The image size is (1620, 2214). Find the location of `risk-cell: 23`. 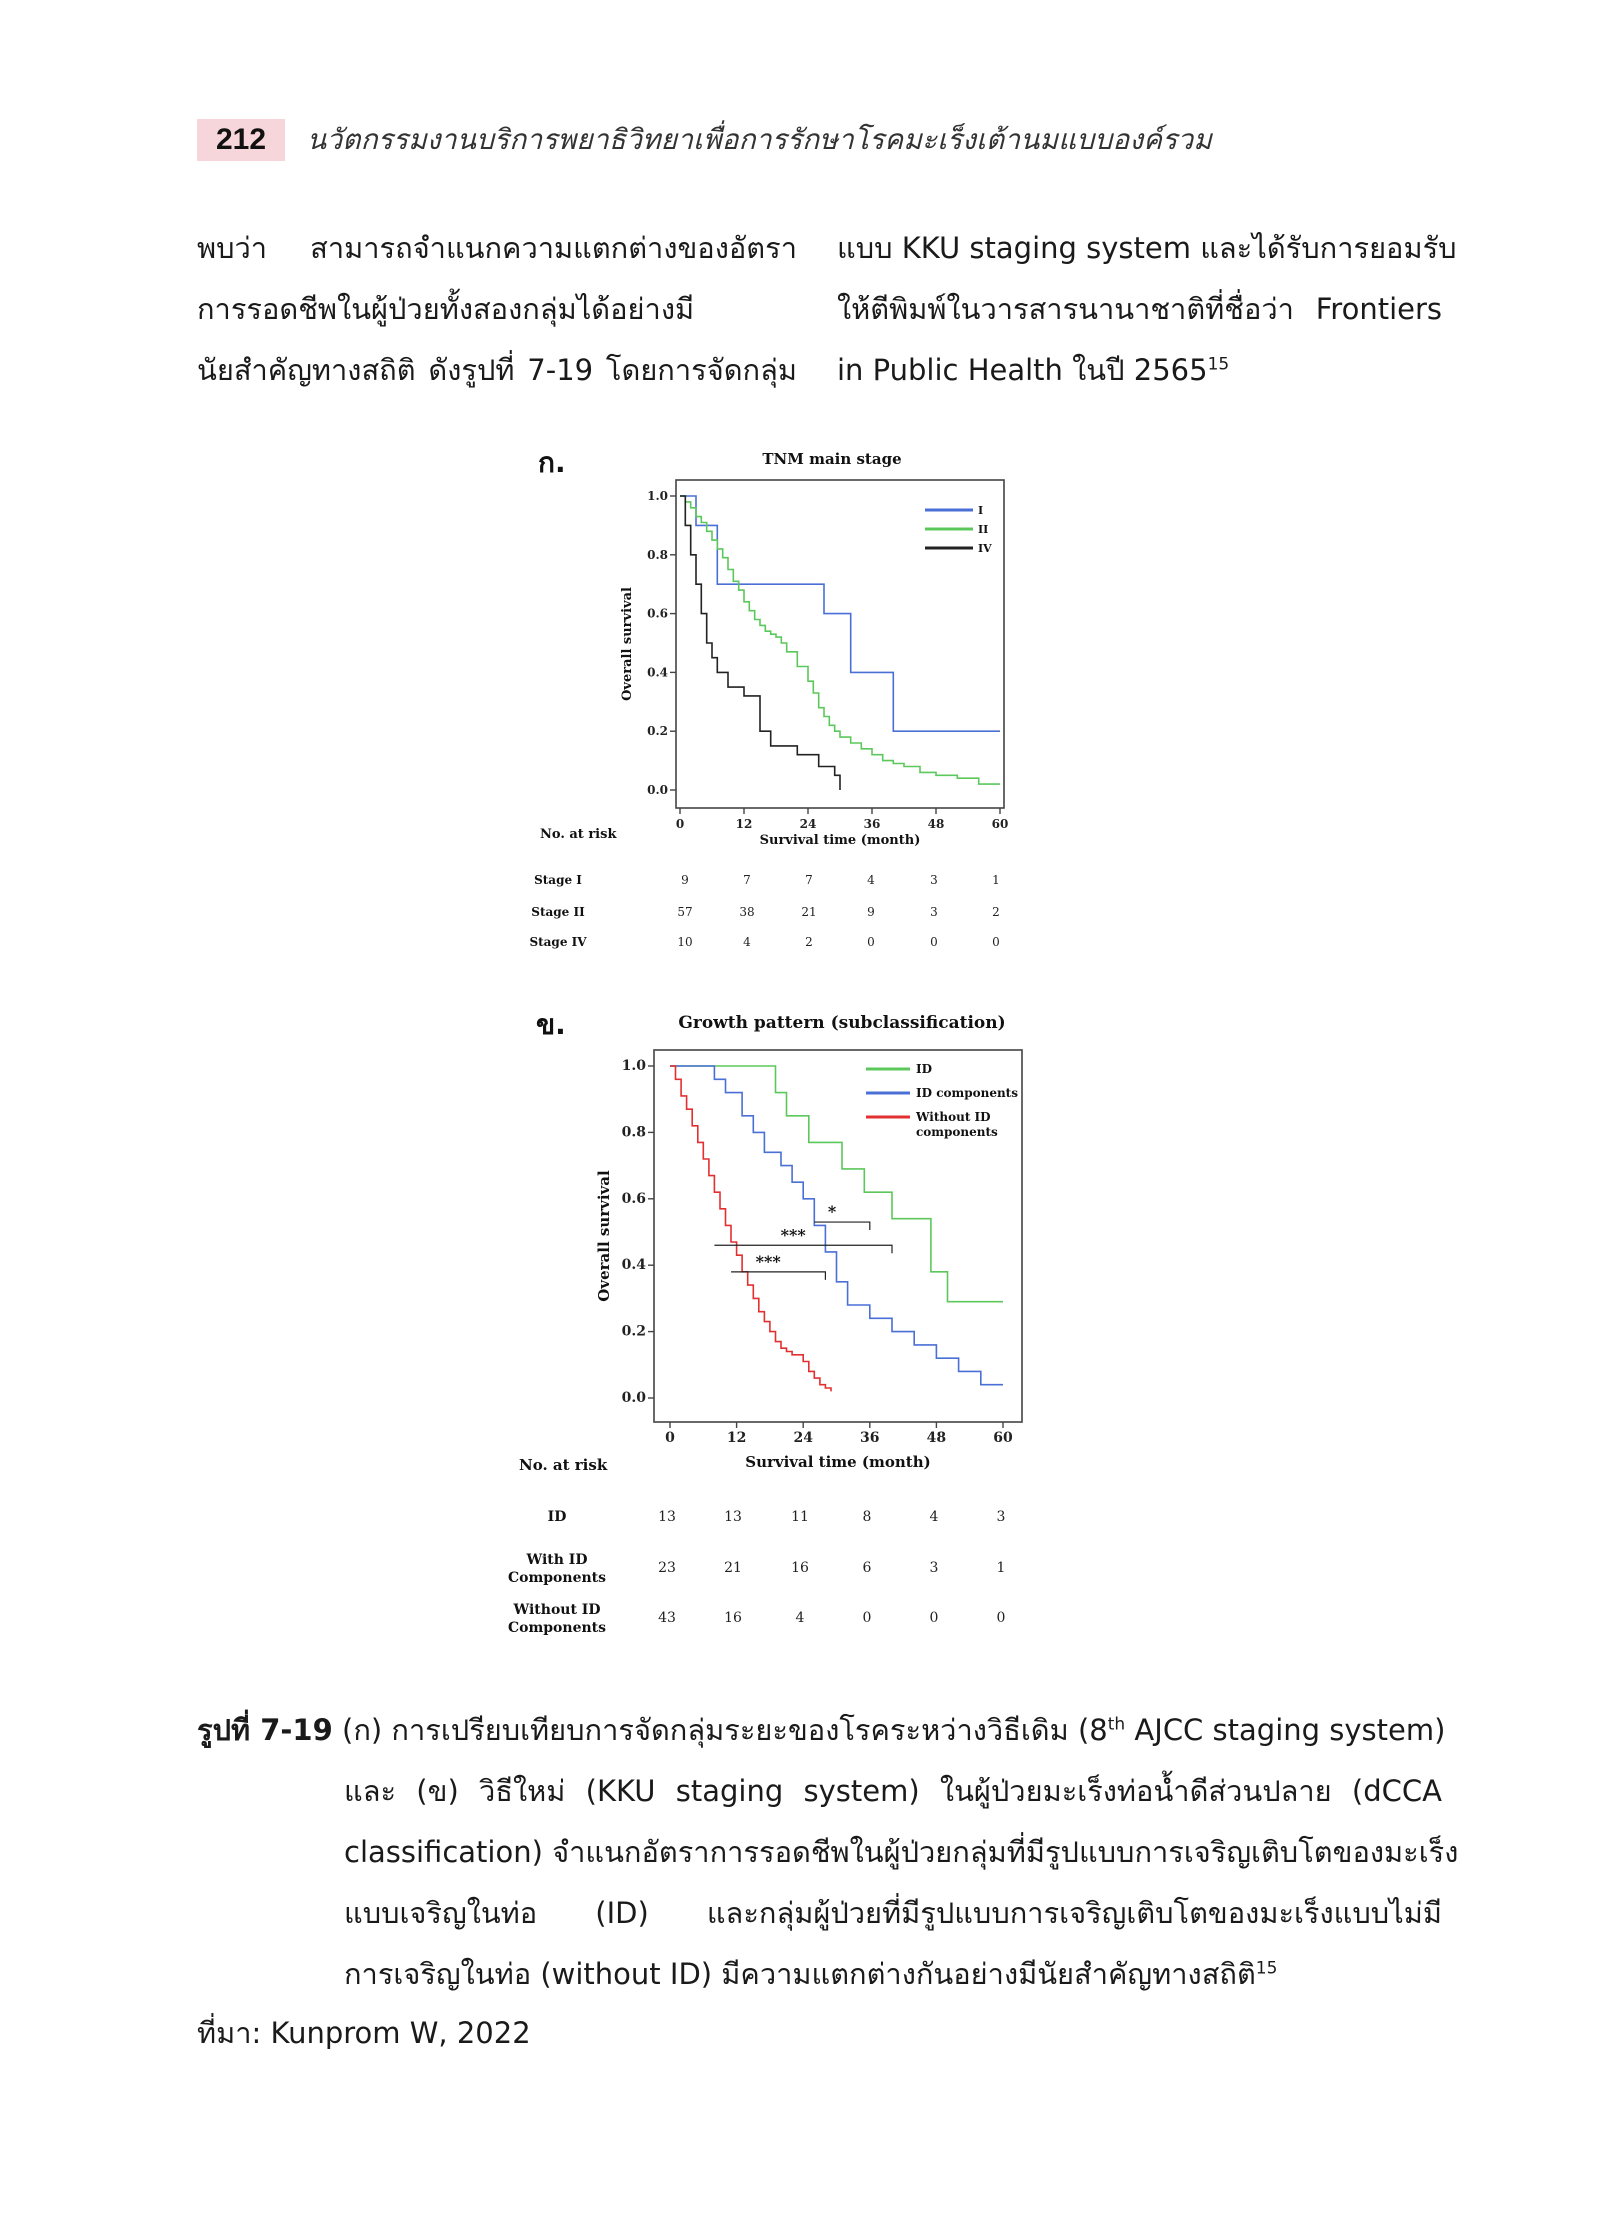

risk-cell: 23 is located at coordinates (667, 1568).